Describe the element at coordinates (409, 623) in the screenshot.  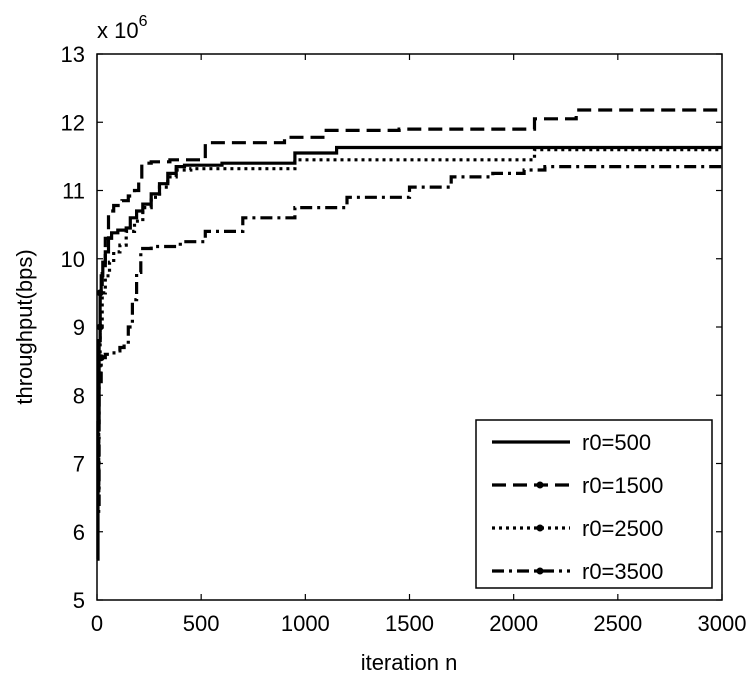
I see `x-tick-label: 1500` at that location.